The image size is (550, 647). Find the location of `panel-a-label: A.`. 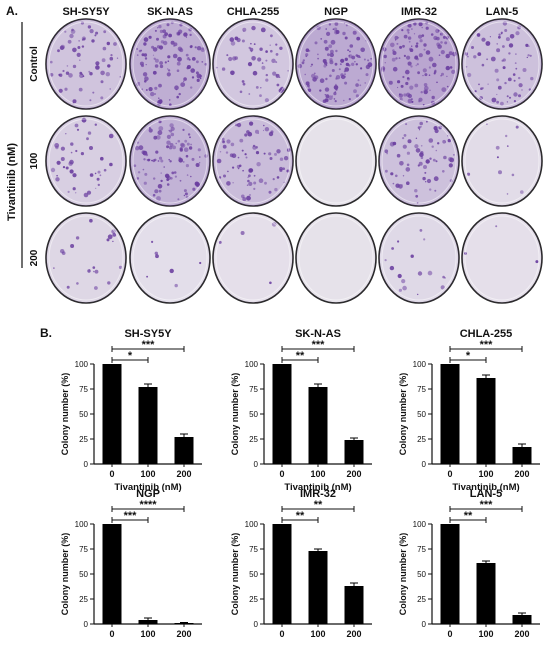

panel-a-label: A. is located at coordinates (12, 11).